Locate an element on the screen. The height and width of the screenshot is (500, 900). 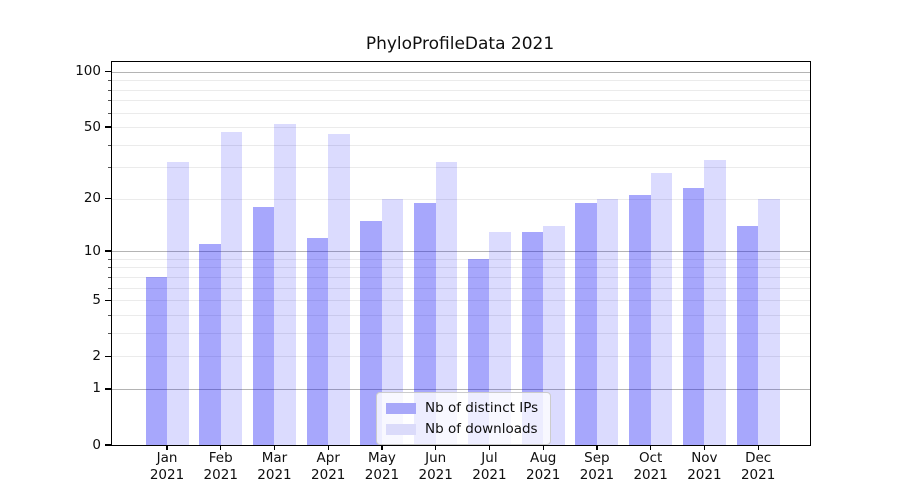
x-tick-label: Jan 2021 is located at coordinates (167, 466).